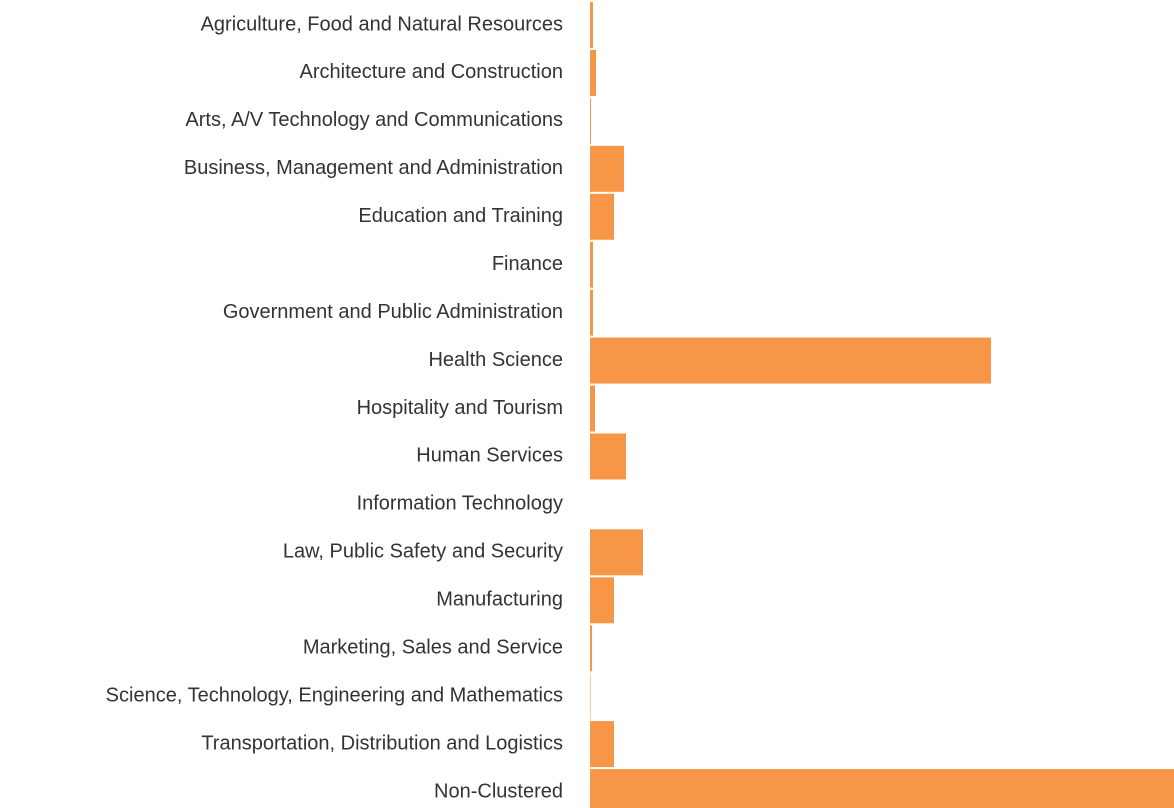  Describe the element at coordinates (495, 360) in the screenshot. I see `y-tick-label: Health Science` at that location.